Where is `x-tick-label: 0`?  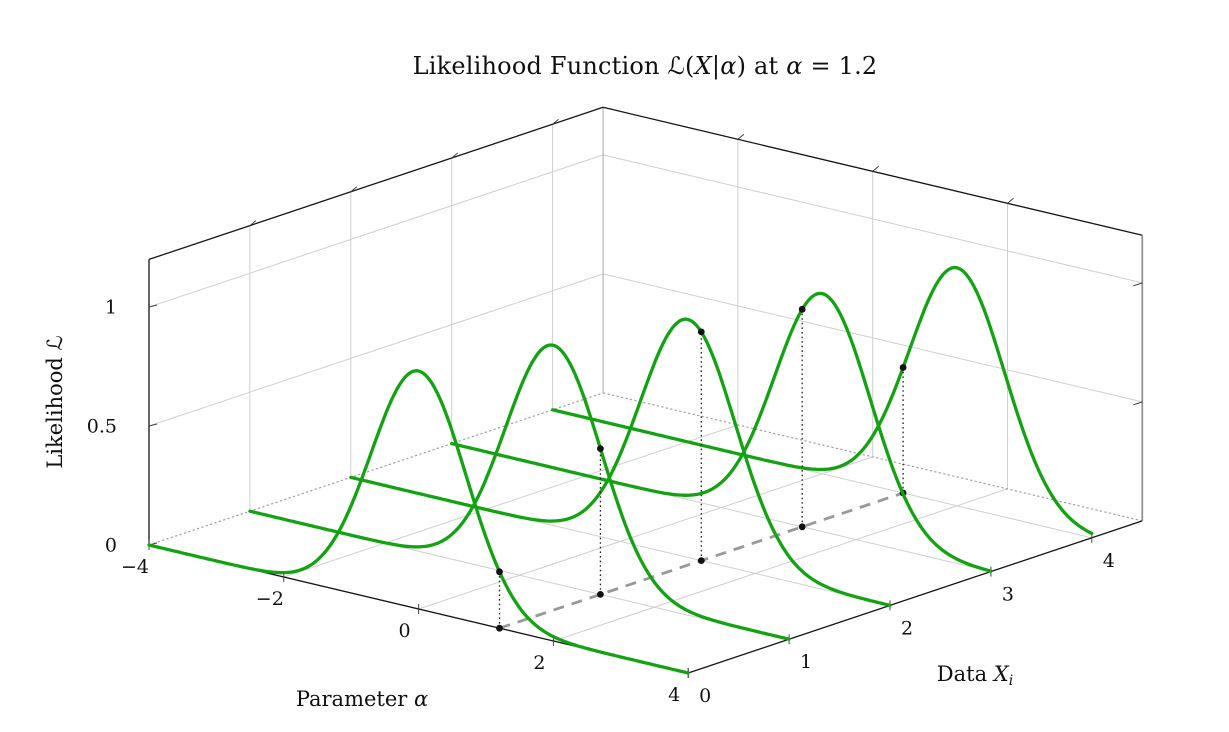 x-tick-label: 0 is located at coordinates (405, 631).